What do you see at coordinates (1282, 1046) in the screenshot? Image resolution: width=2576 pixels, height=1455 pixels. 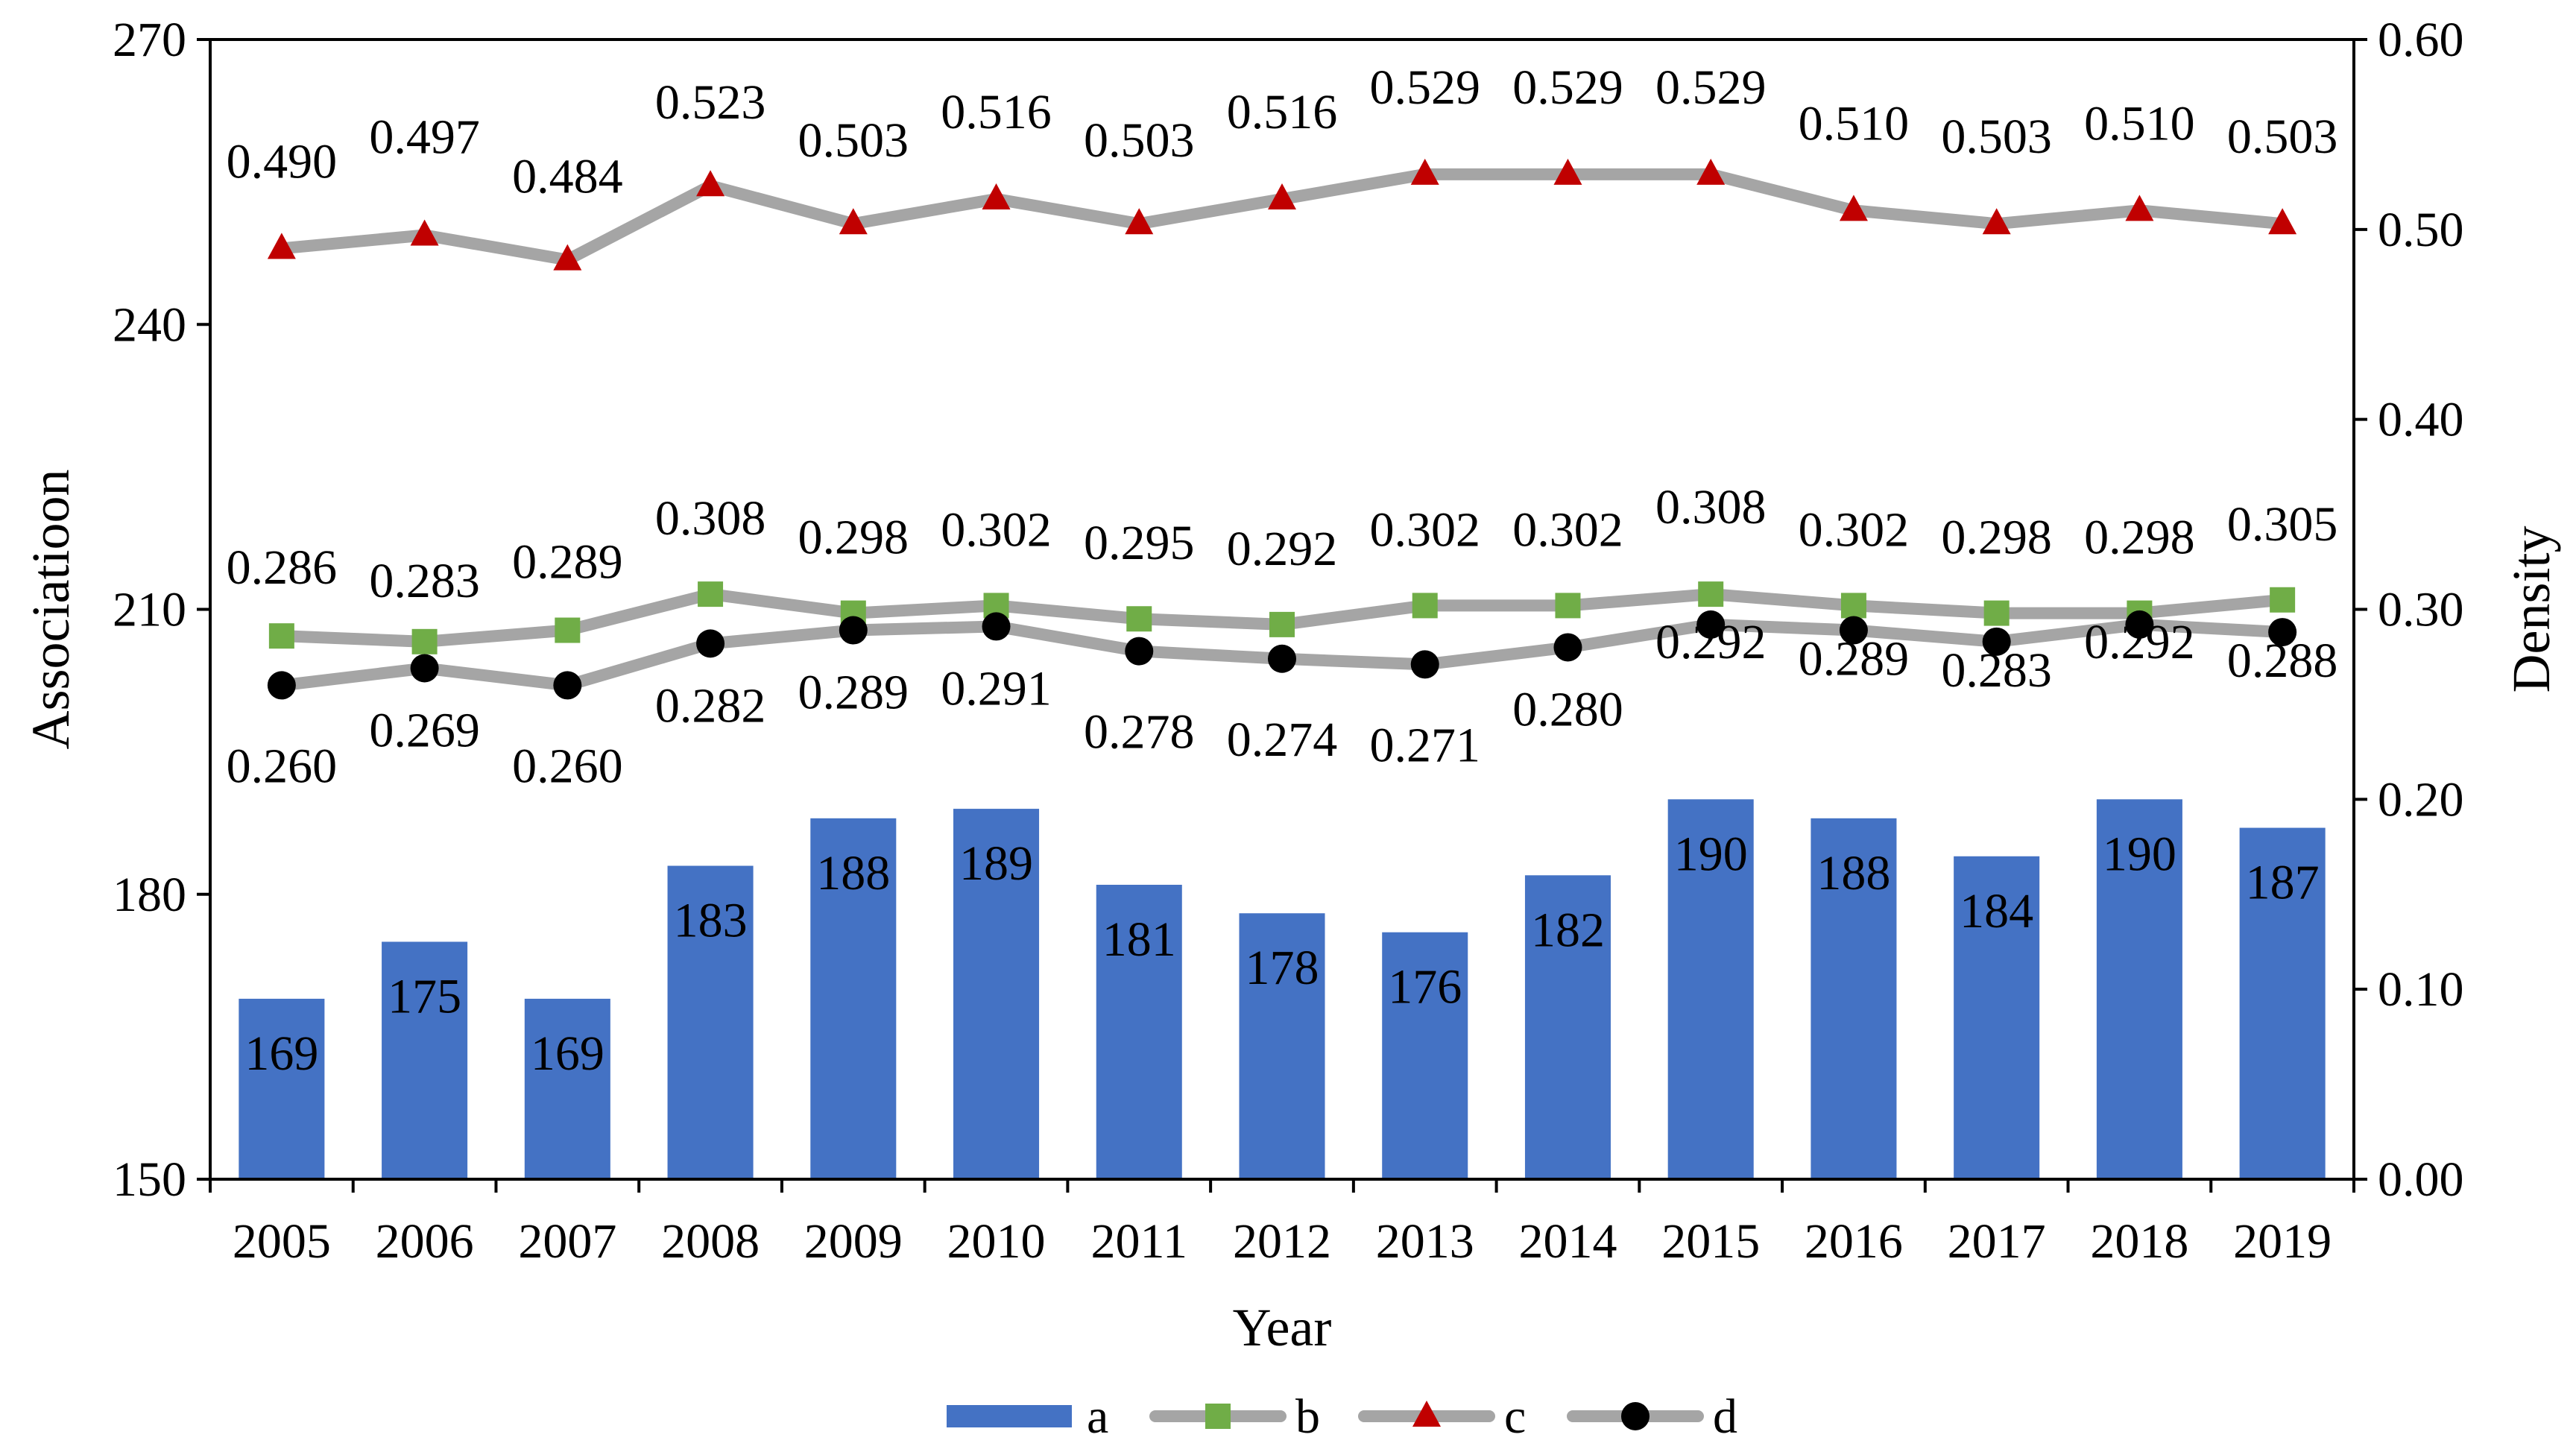 I see `bar-2012` at bounding box center [1282, 1046].